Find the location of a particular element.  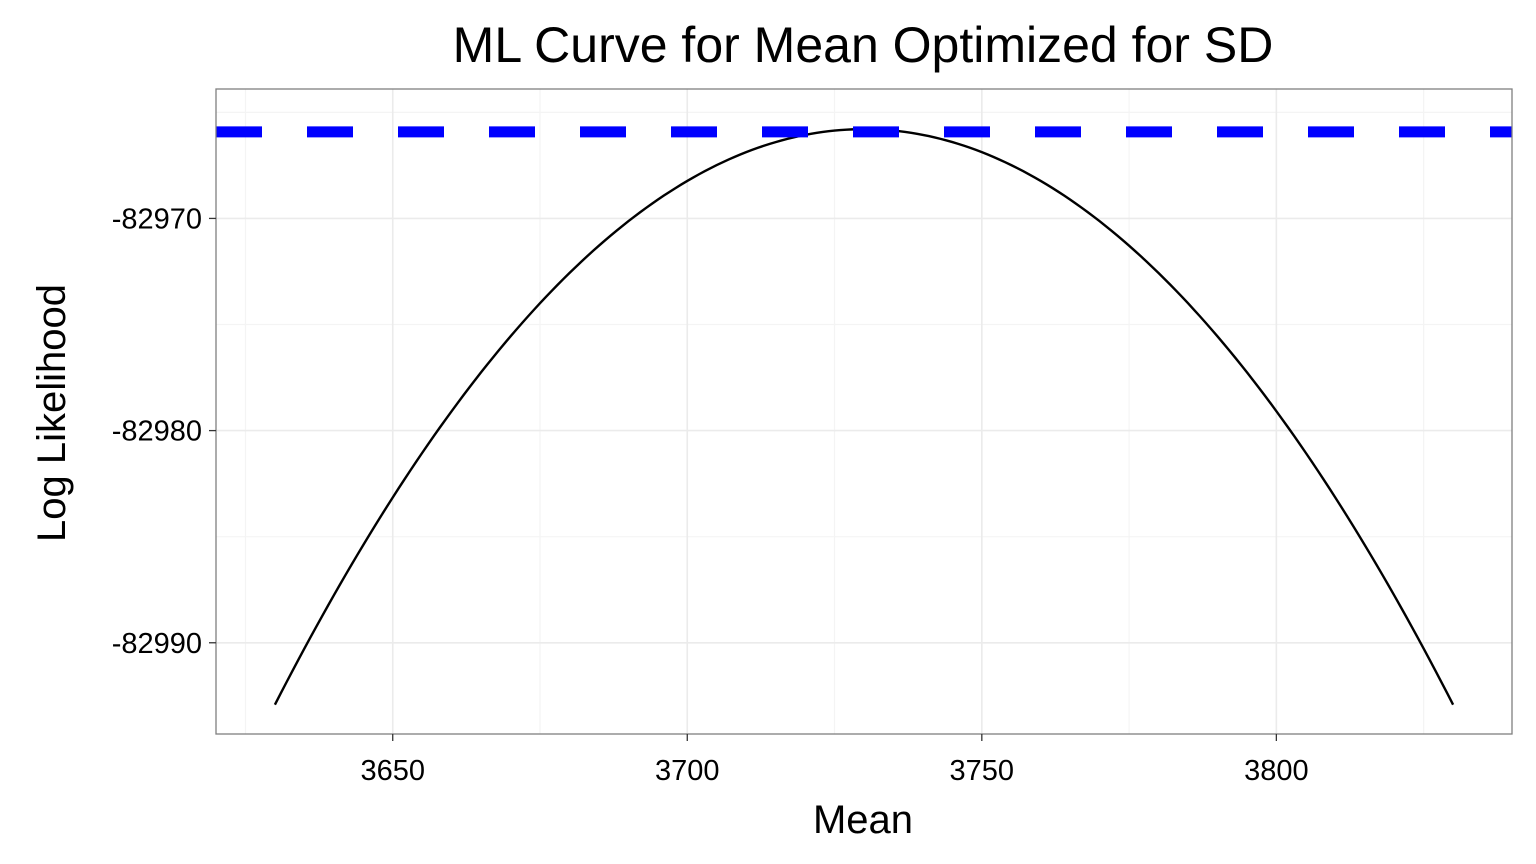

x-tick-label: 3800 is located at coordinates (1276, 771).